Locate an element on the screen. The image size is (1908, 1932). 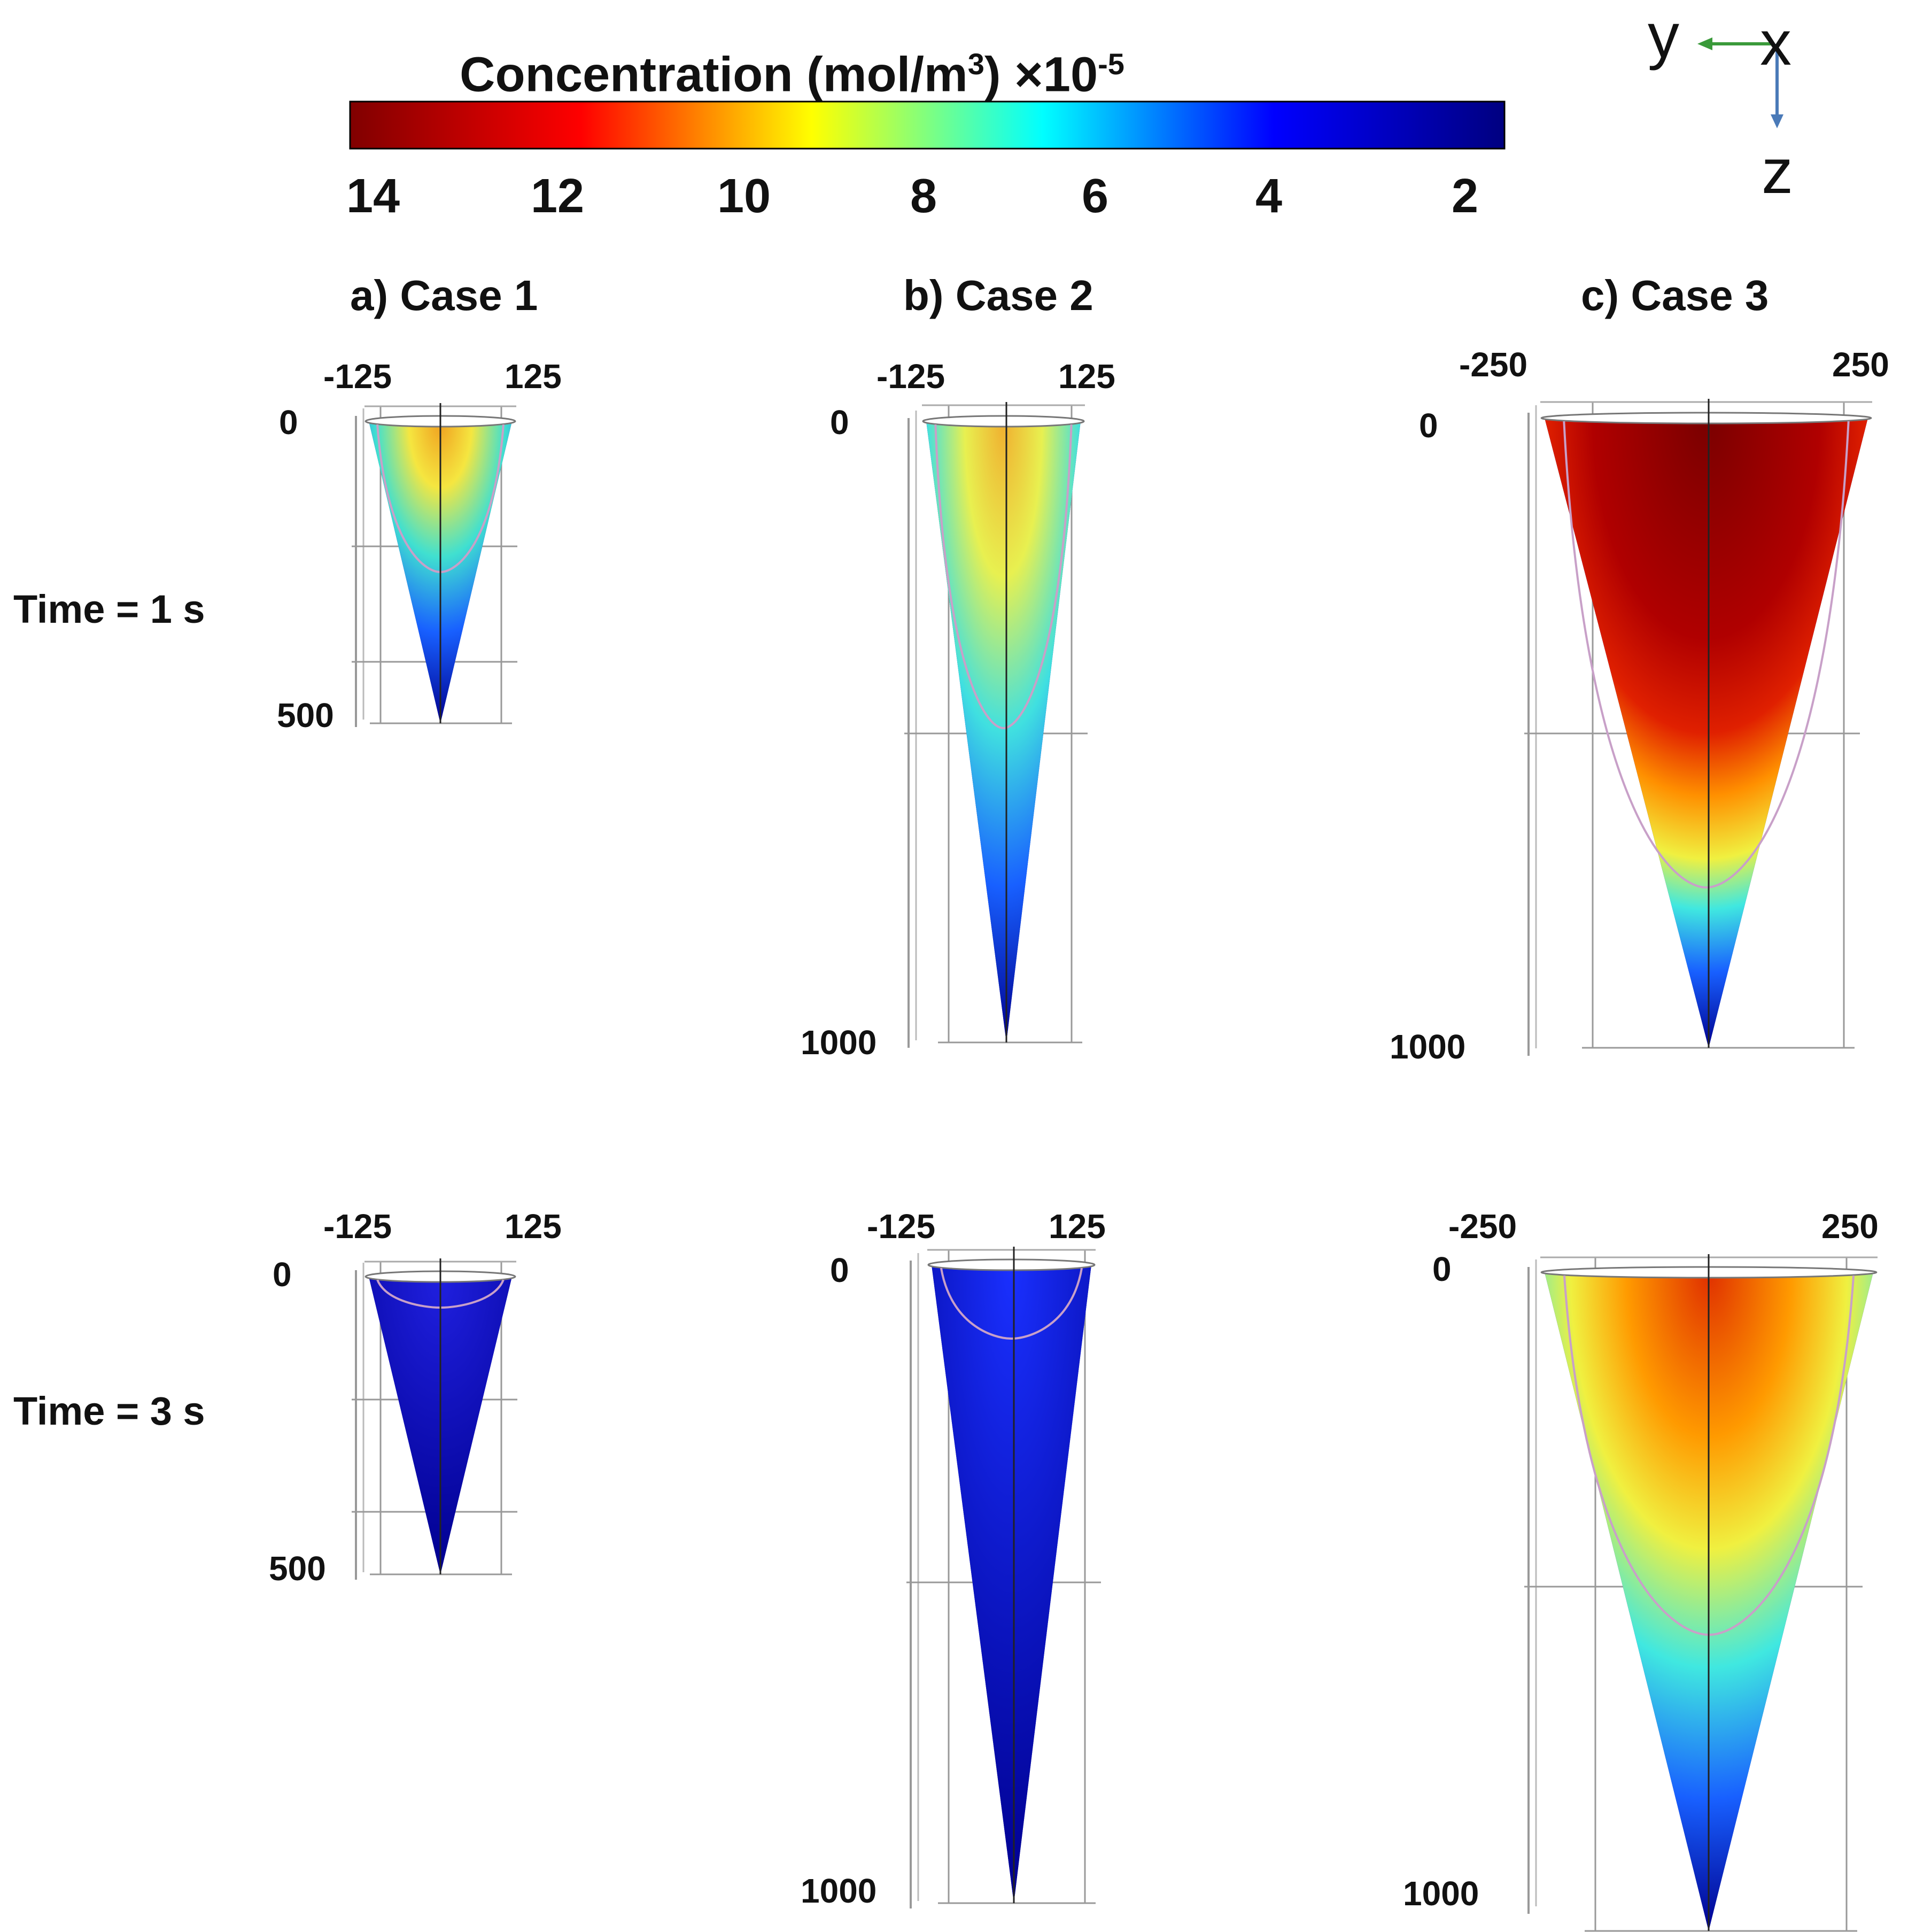
triad-y-label: y is located at coordinates (1663, 36).